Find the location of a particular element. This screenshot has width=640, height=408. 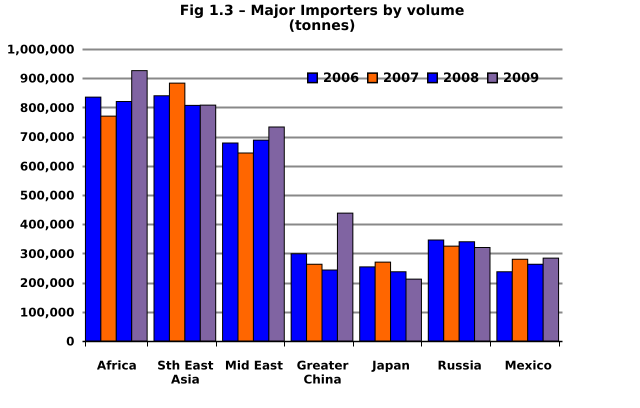

legend-label: 2006 is located at coordinates (341, 78).